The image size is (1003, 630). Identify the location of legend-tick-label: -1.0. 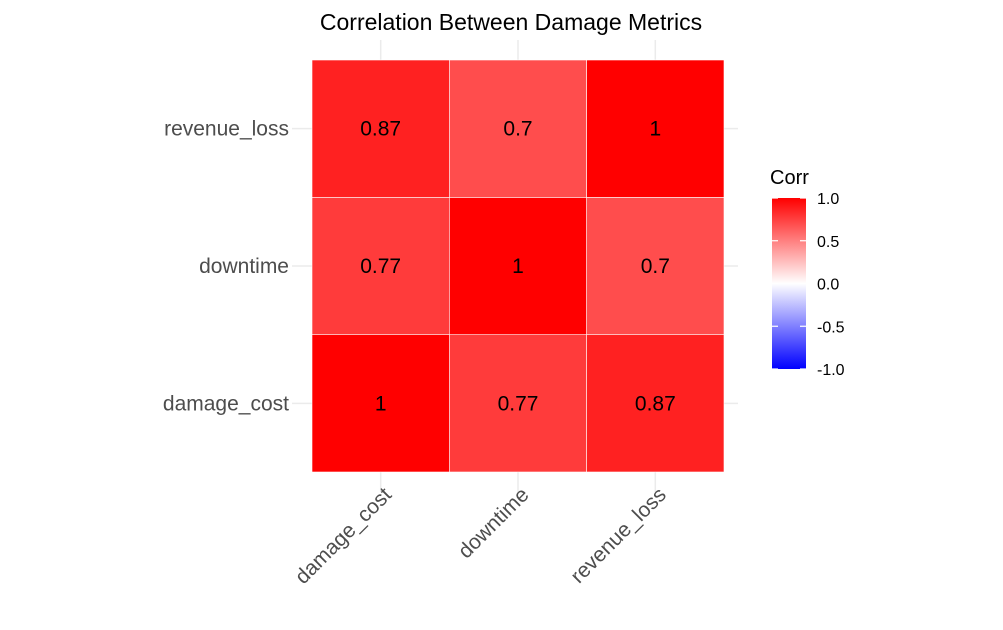
(831, 370).